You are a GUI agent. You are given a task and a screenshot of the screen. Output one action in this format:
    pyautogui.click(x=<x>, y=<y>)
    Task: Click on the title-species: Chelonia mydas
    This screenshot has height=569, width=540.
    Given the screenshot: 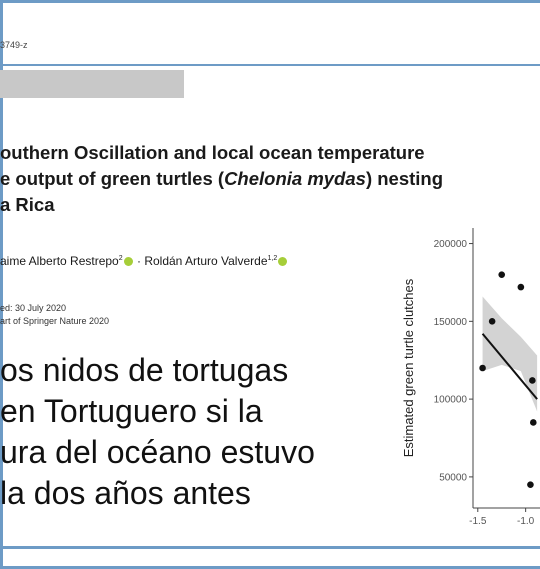 What is the action you would take?
    pyautogui.click(x=295, y=178)
    